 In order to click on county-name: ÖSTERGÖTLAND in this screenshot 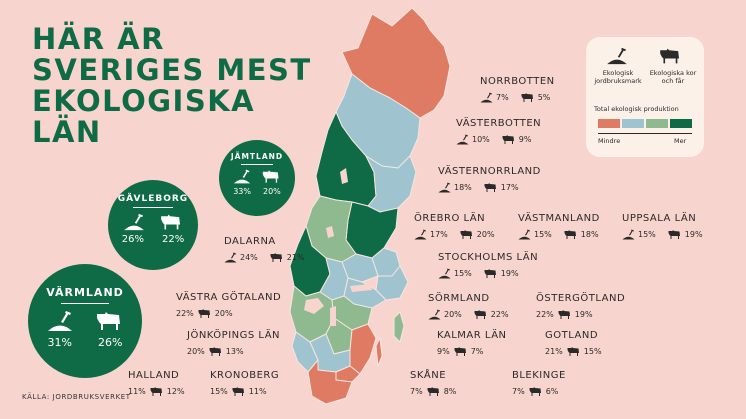, I will do `click(581, 298)`.